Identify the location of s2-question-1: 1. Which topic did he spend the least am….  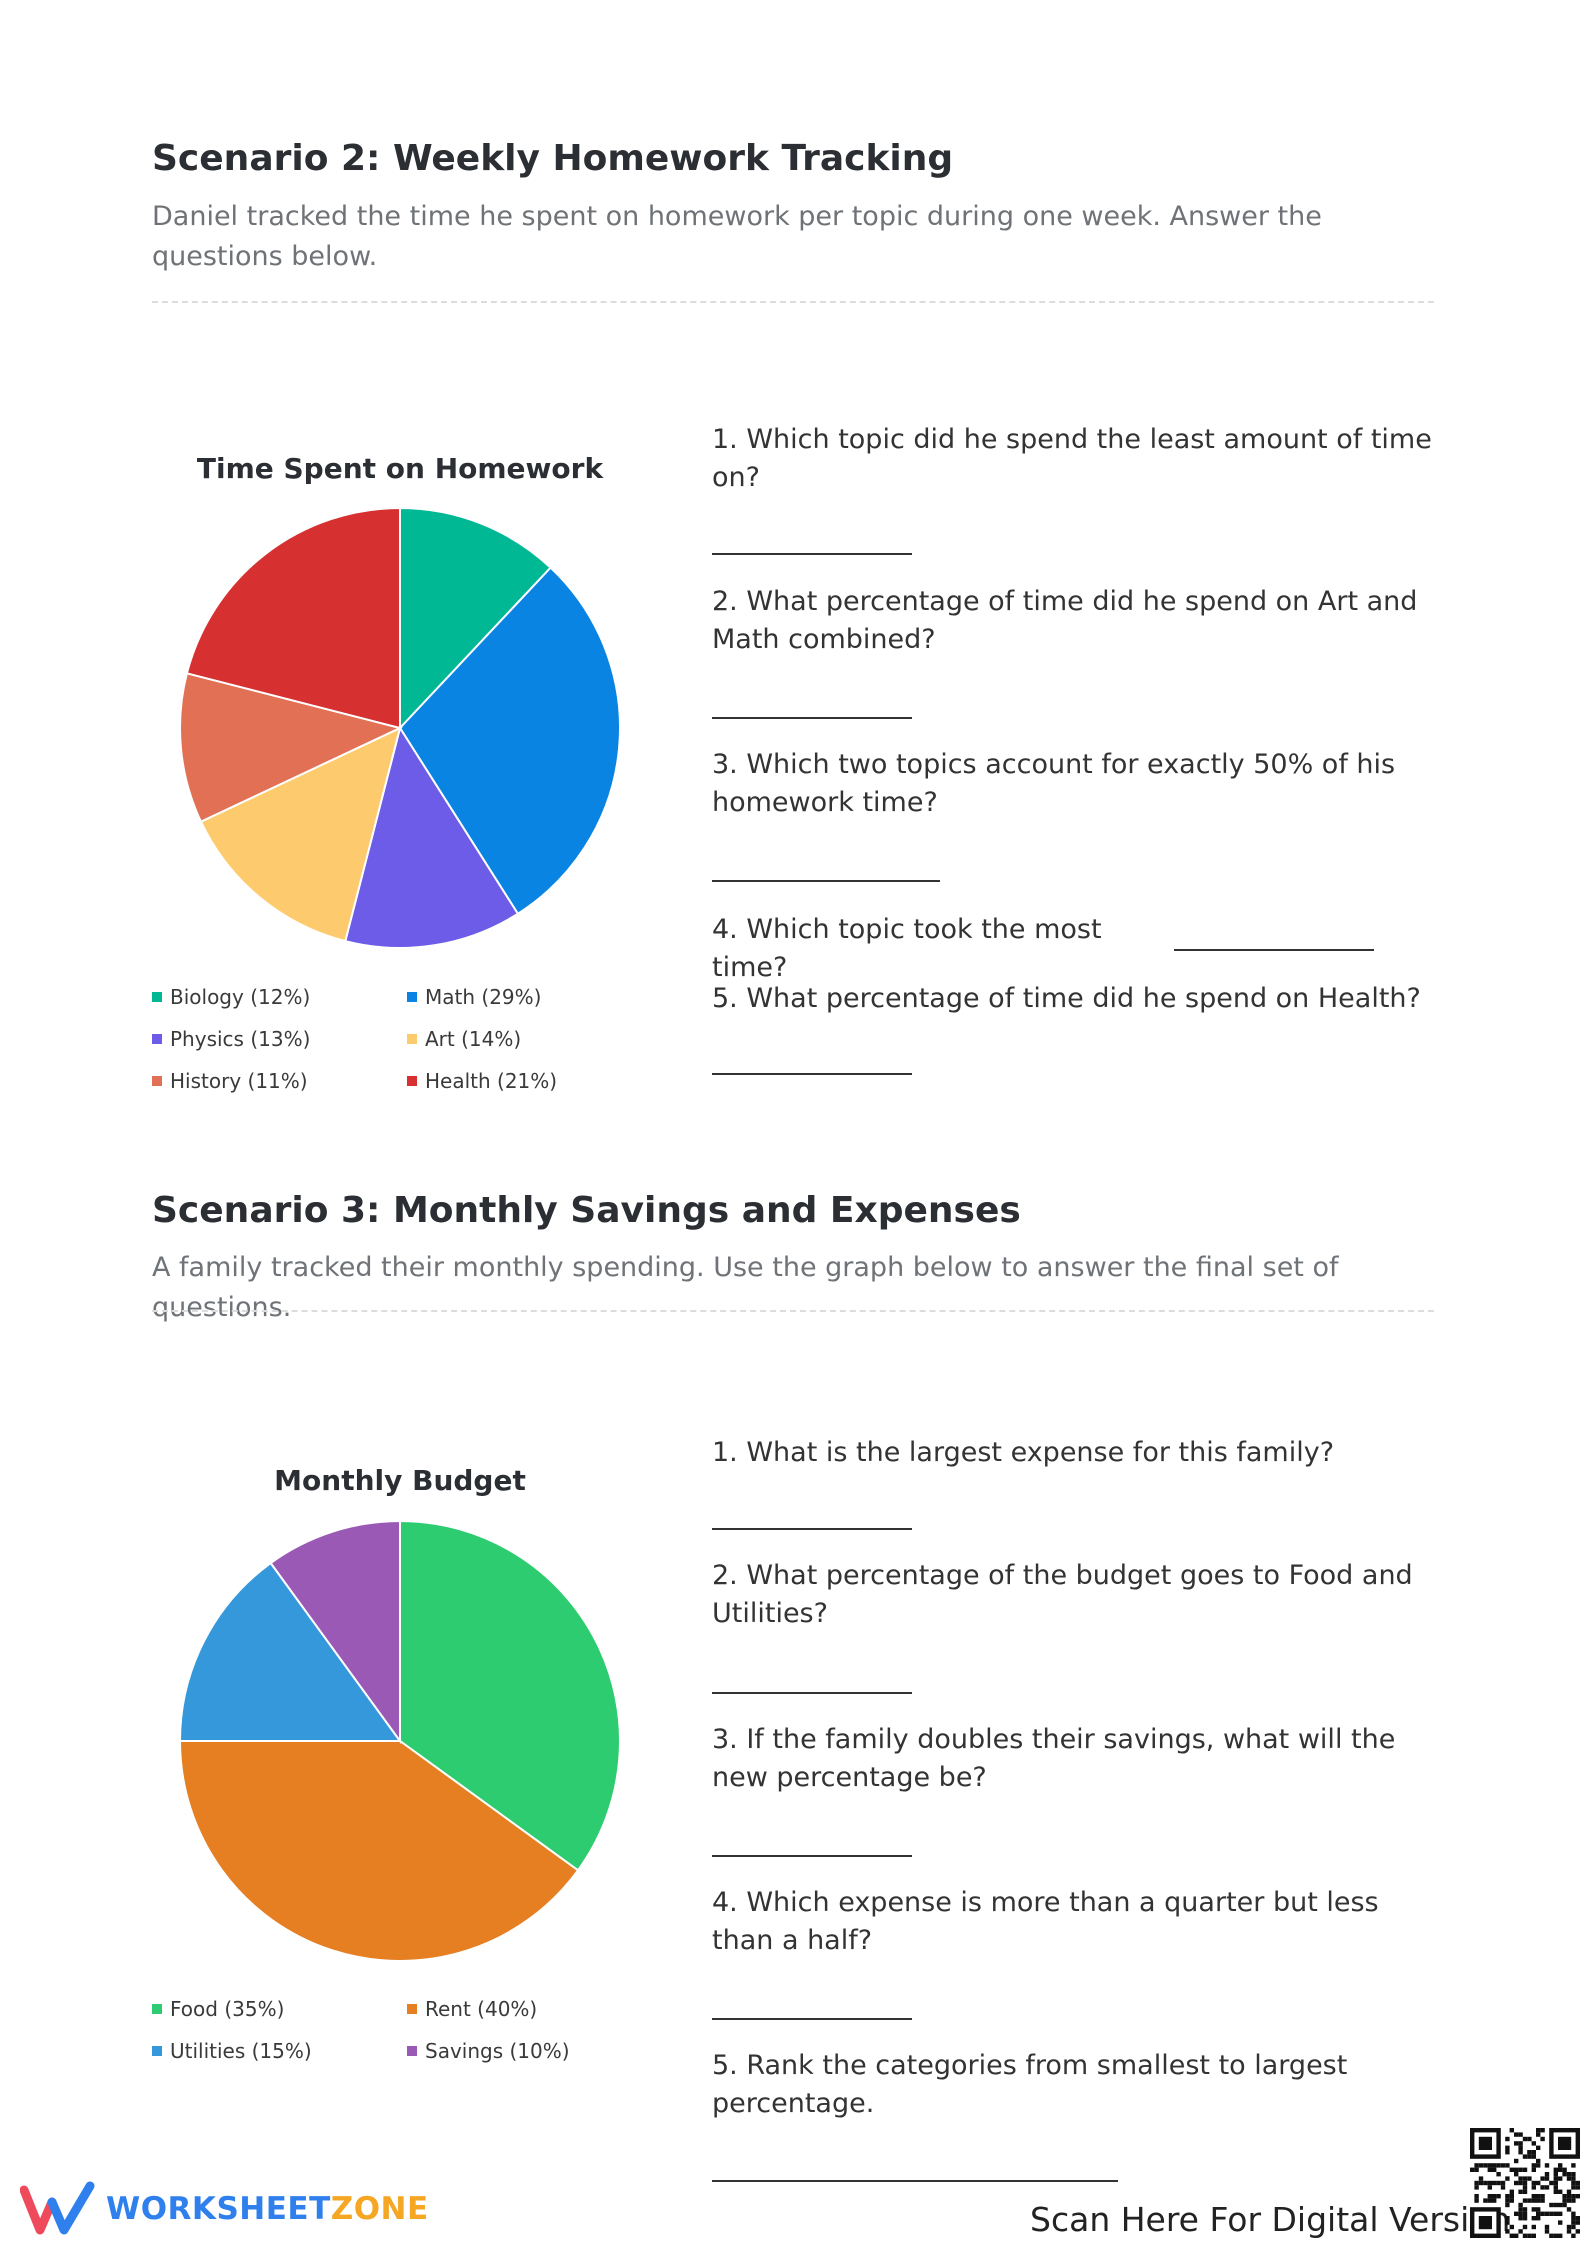
(1072, 458).